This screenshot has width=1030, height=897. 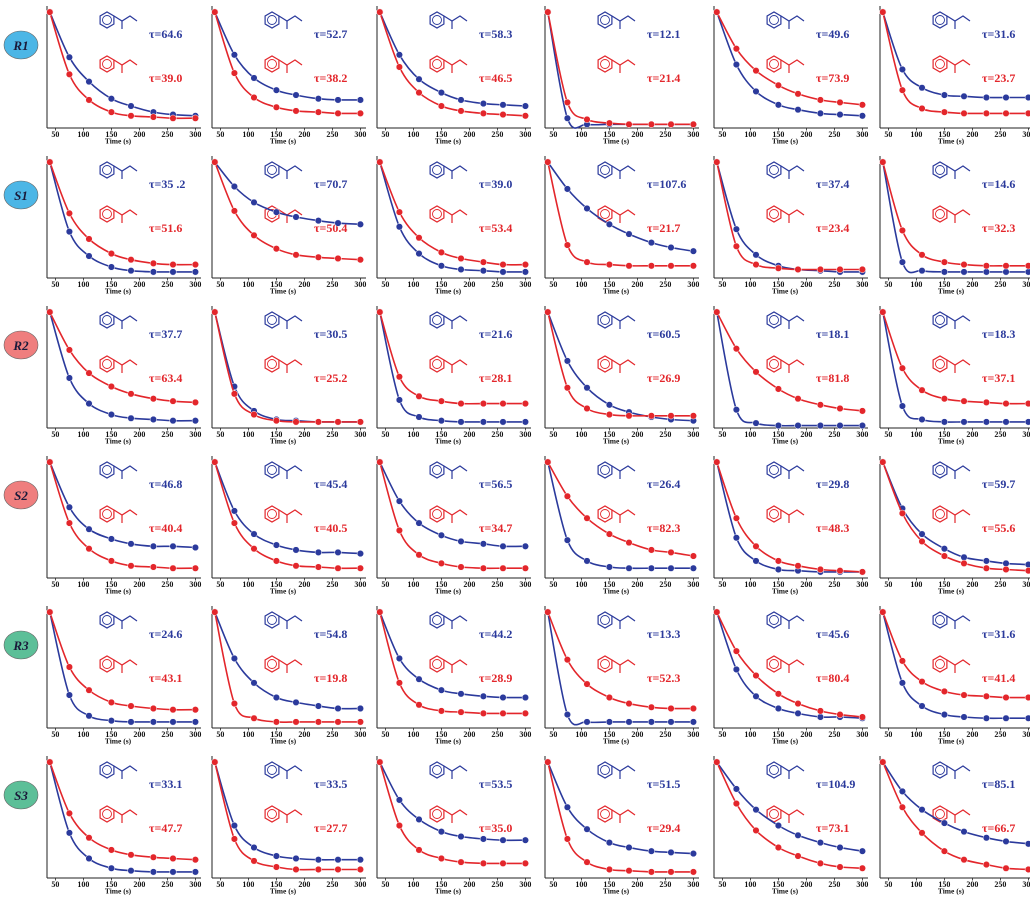 What do you see at coordinates (663, 484) in the screenshot?
I see `tau-annotation: τ=26.4` at bounding box center [663, 484].